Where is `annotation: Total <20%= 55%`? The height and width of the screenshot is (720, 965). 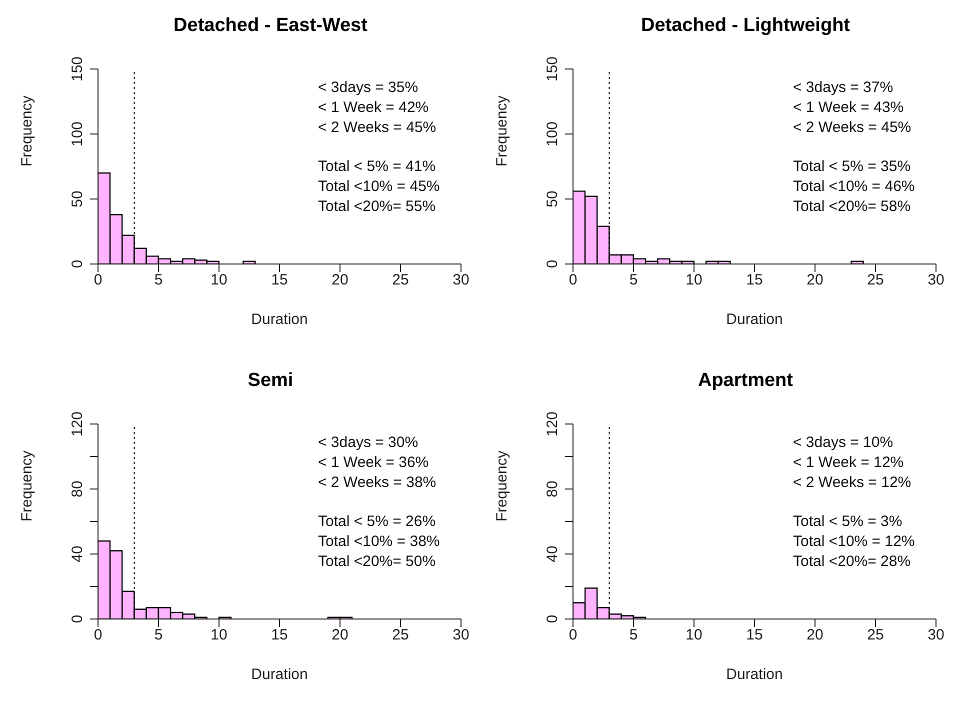
annotation: Total <20%= 55% is located at coordinates (377, 207).